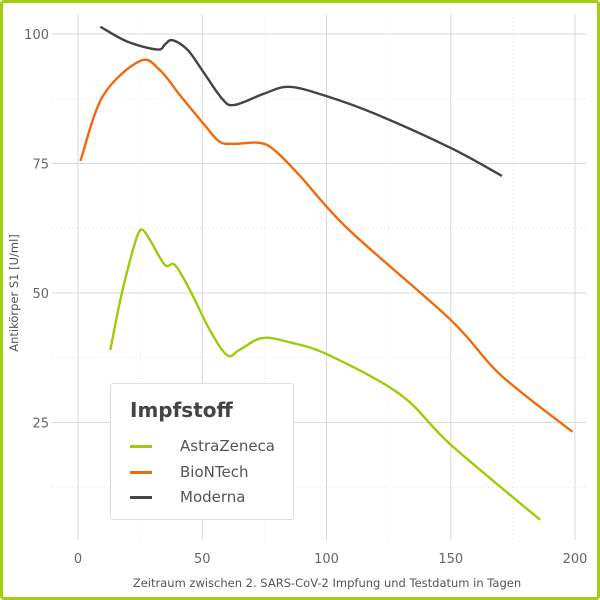  Describe the element at coordinates (40, 424) in the screenshot. I see `y-tick-label: 25` at that location.